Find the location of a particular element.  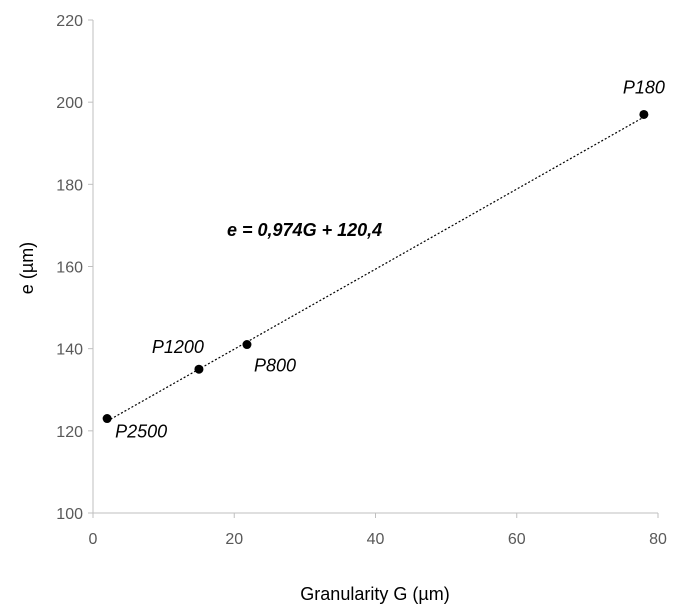

x-tick-label: 20 is located at coordinates (234, 539).